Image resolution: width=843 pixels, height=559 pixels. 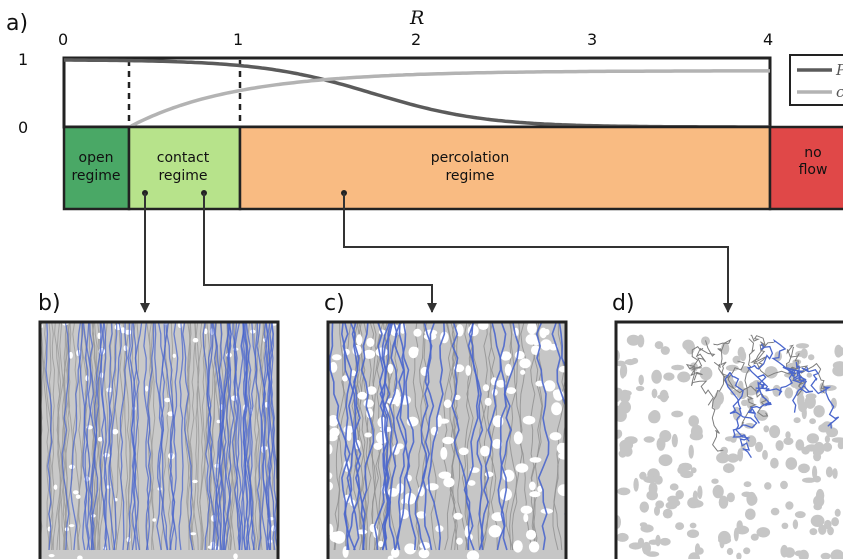 What do you see at coordinates (184, 168) in the screenshot?
I see `regime-contact` at bounding box center [184, 168].